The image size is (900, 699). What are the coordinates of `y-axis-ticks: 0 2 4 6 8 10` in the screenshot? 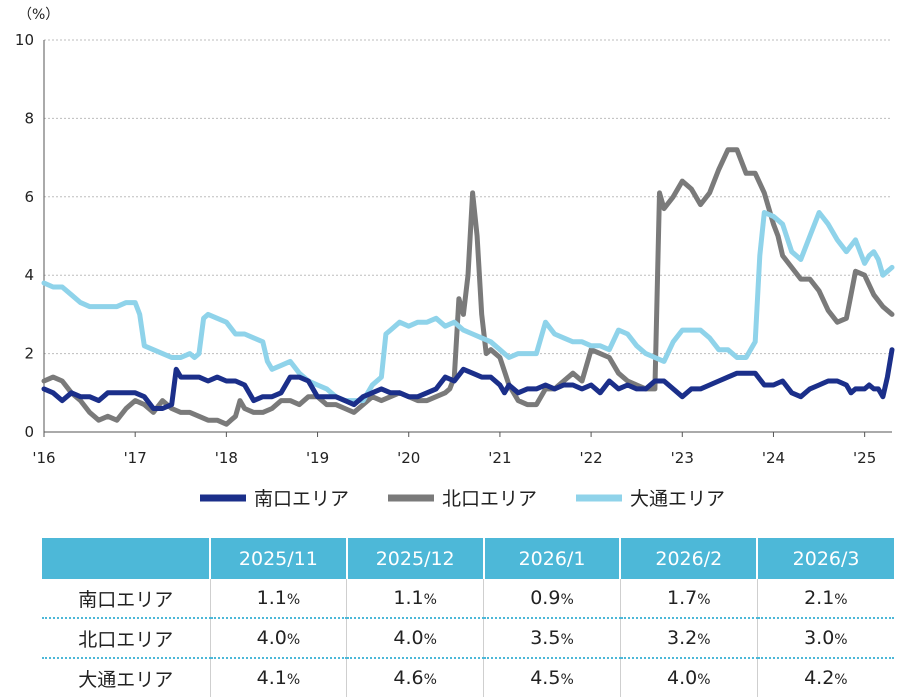 It's located at (24, 236).